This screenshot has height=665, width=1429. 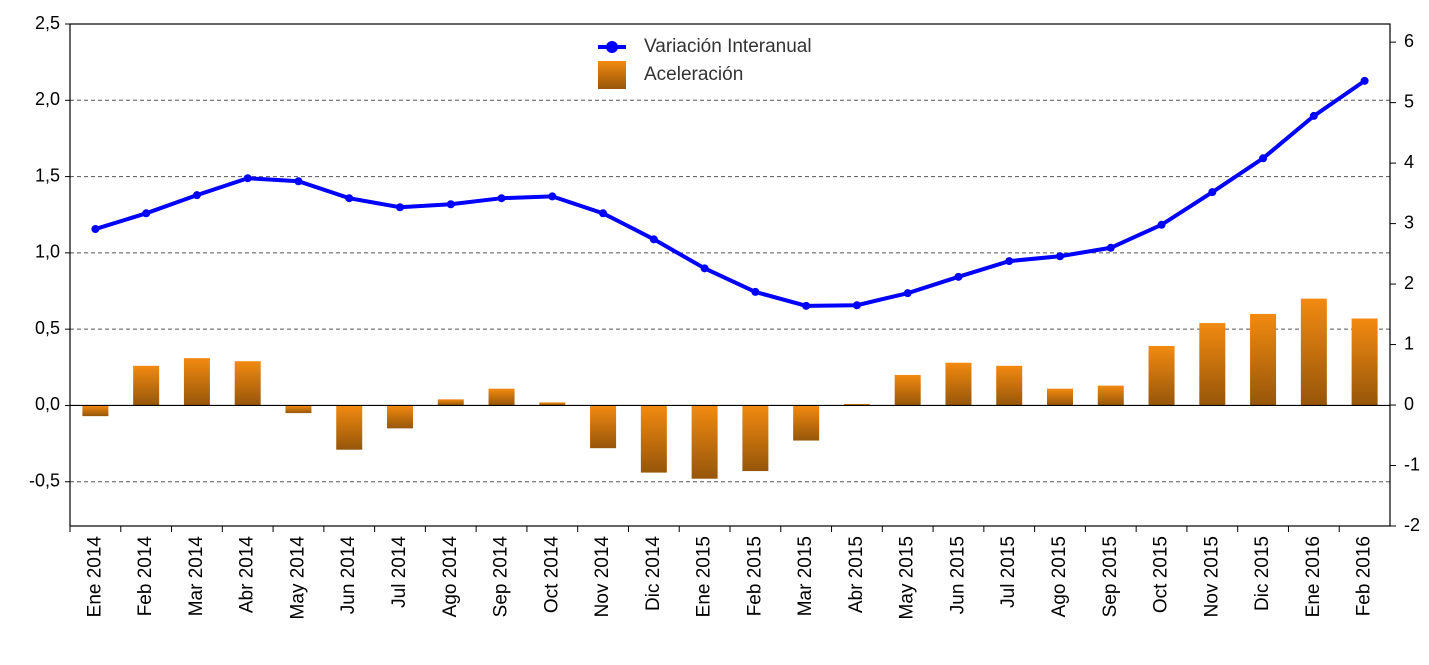 What do you see at coordinates (1409, 101) in the screenshot?
I see `y2-tick-label: 5` at bounding box center [1409, 101].